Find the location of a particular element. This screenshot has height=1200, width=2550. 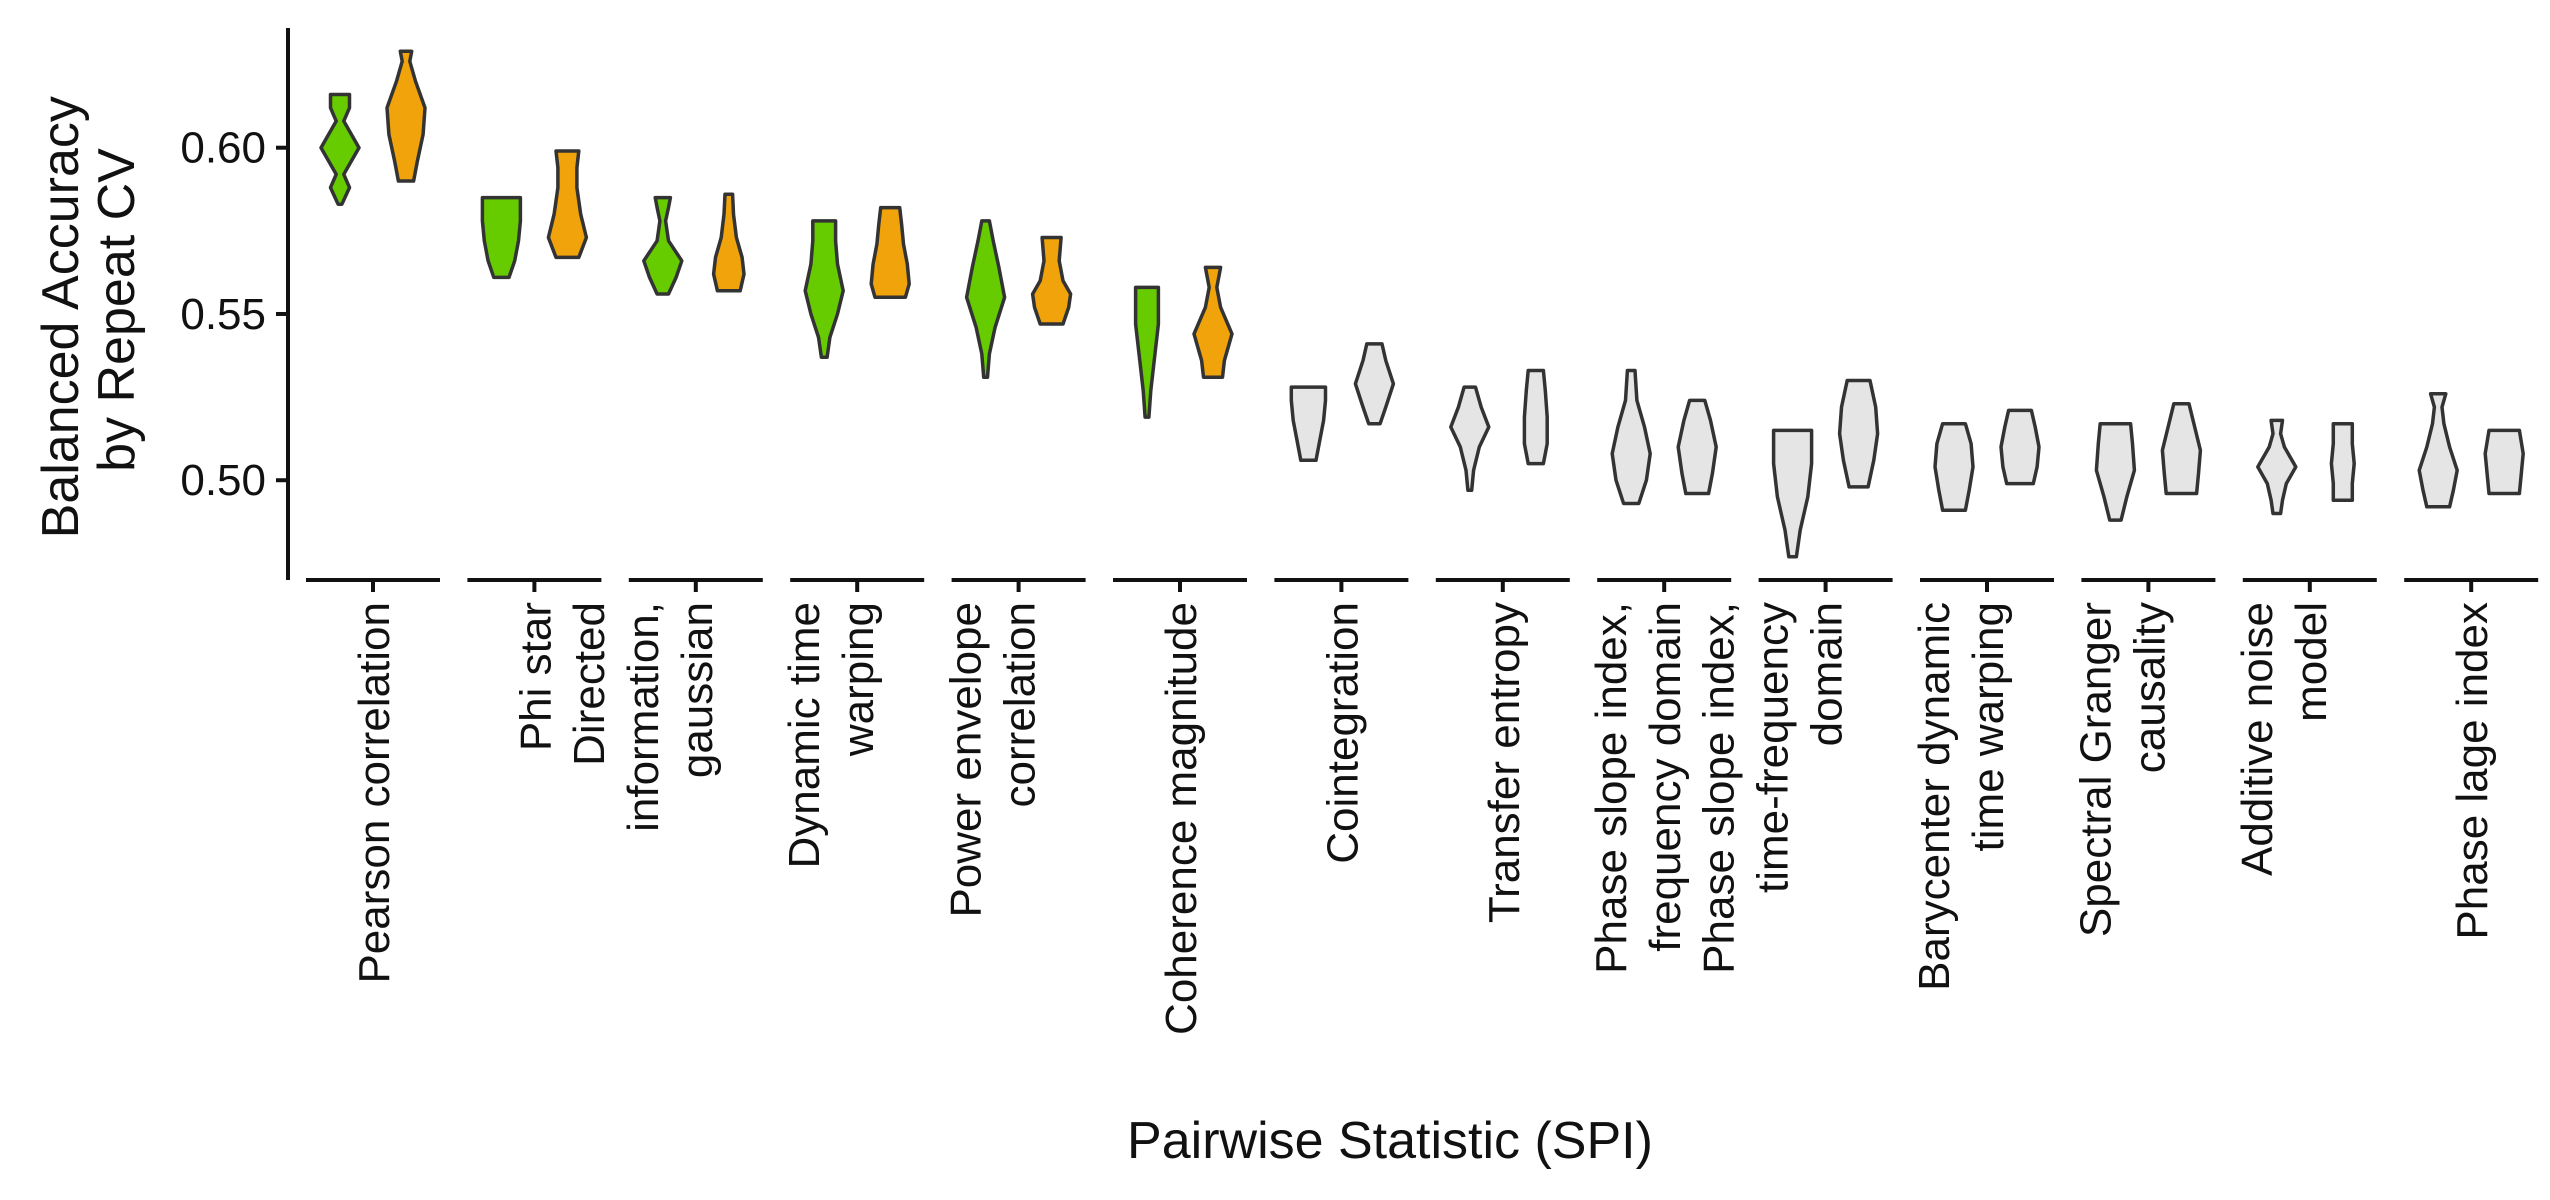

category-label: Transfer entropy is located at coordinates (1504, 762).